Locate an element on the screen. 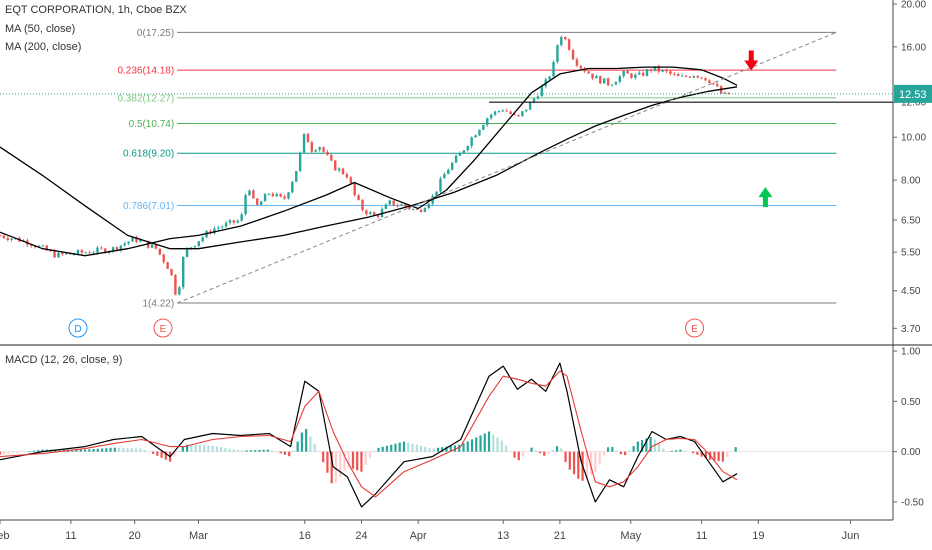 Image resolution: width=932 pixels, height=550 pixels. price-tick-label: 6.50 is located at coordinates (911, 221).